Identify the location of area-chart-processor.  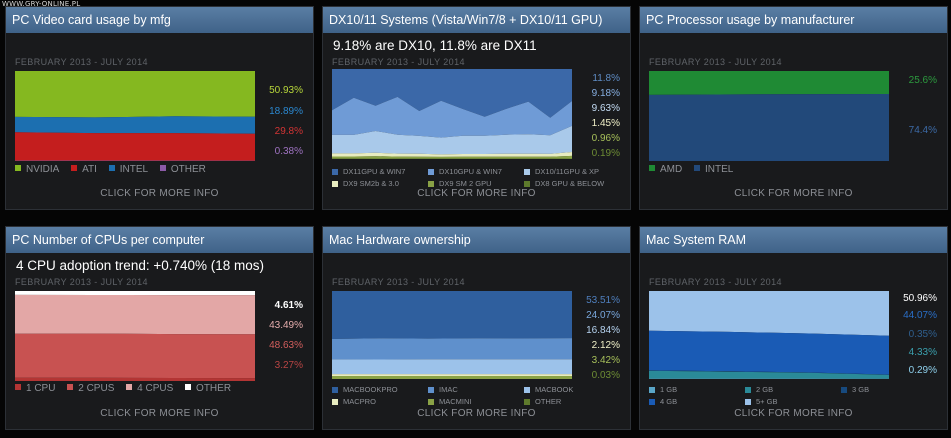
(769, 116).